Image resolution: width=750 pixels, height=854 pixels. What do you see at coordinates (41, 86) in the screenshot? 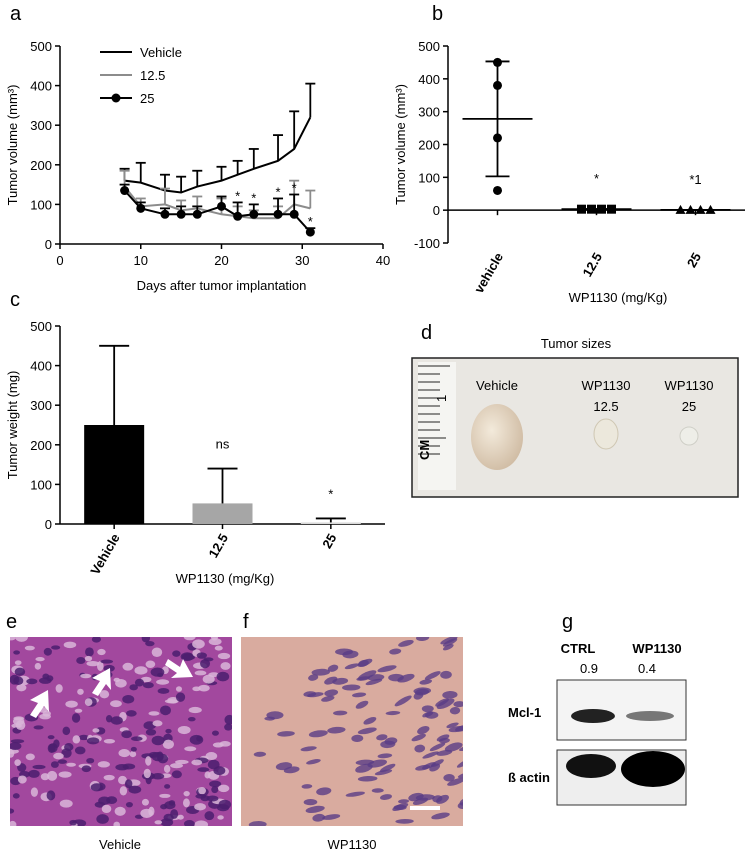
I see `y-tick-label: 400` at bounding box center [41, 86].